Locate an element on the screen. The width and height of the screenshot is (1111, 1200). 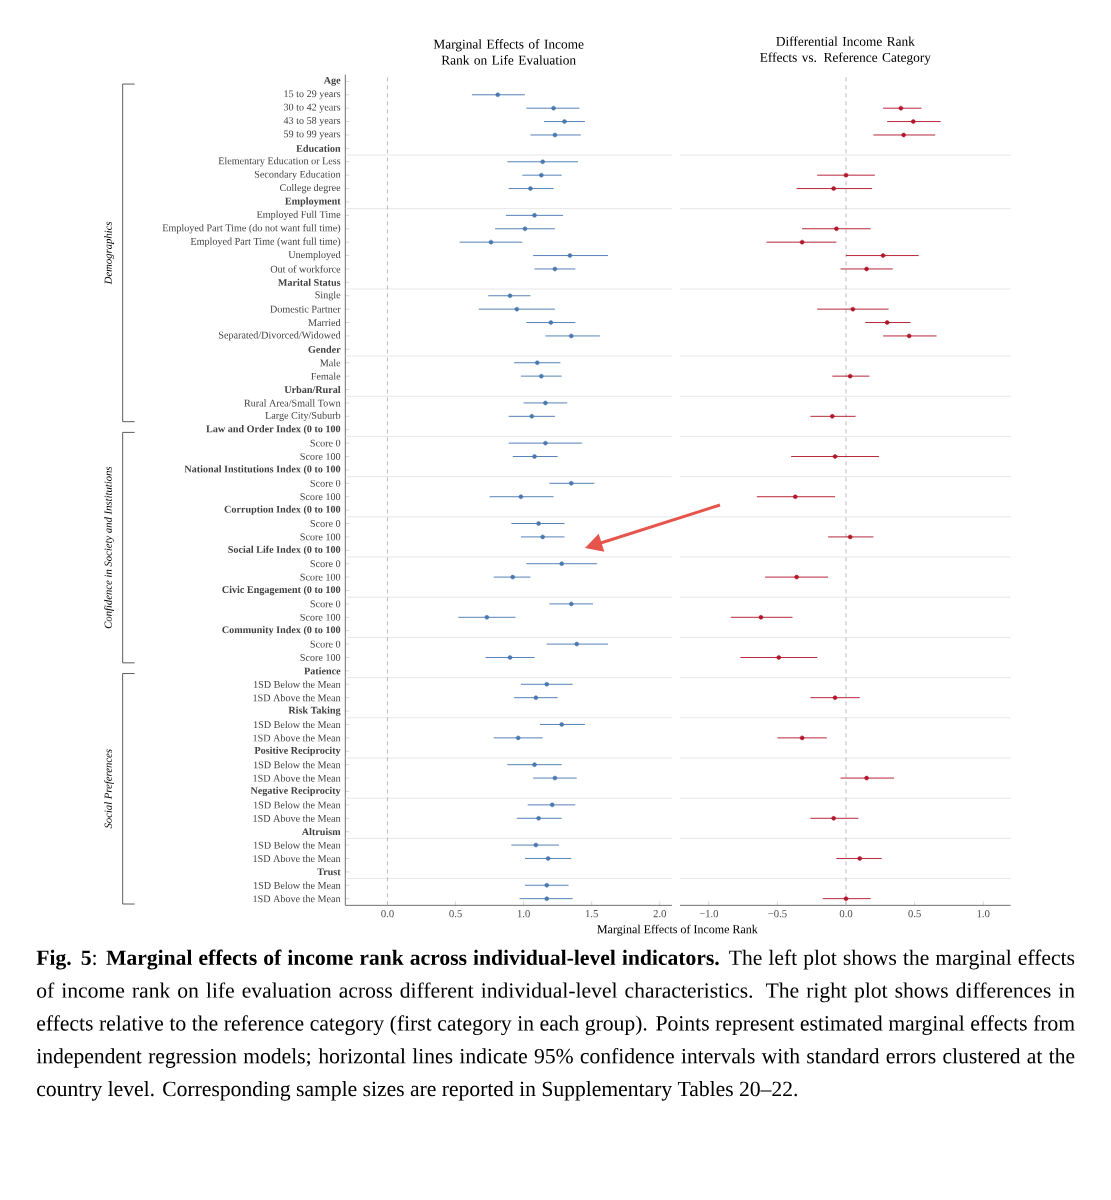
x-tick-label: −1.0 is located at coordinates (709, 914).